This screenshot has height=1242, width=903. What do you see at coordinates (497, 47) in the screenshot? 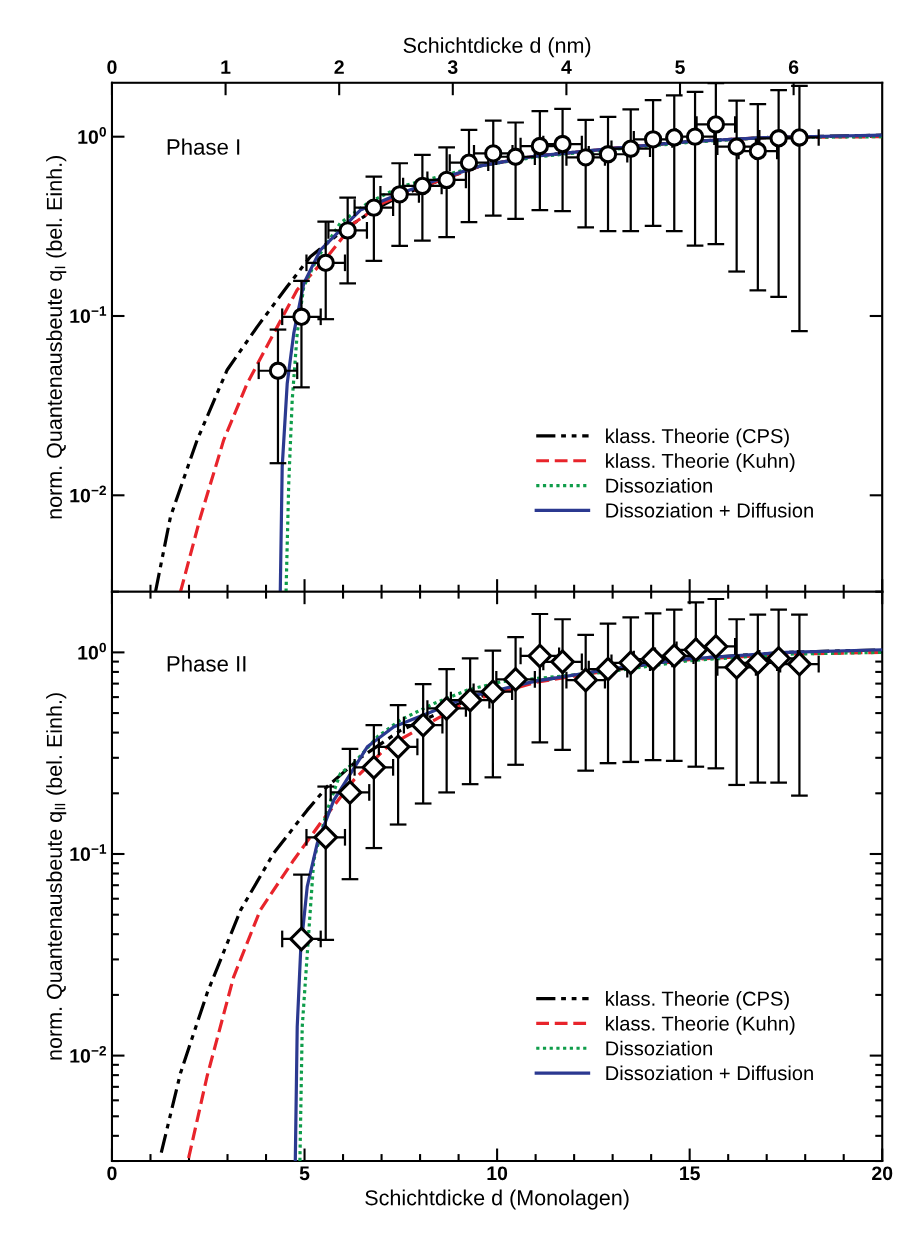
I see `x2-axis-title: Schichtdicke d (nm)` at bounding box center [497, 47].